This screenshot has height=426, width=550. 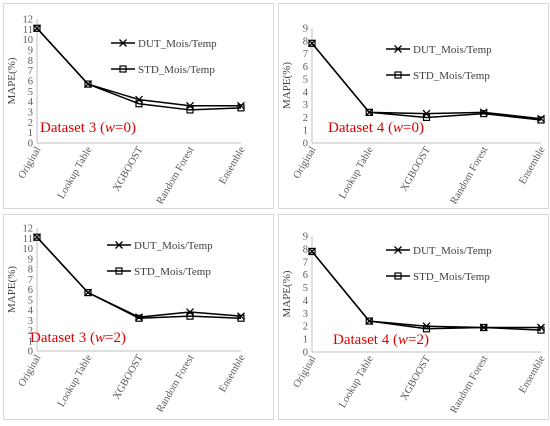 I want to click on dataset-annotation: Dataset 3 (w=2), so click(x=78, y=338).